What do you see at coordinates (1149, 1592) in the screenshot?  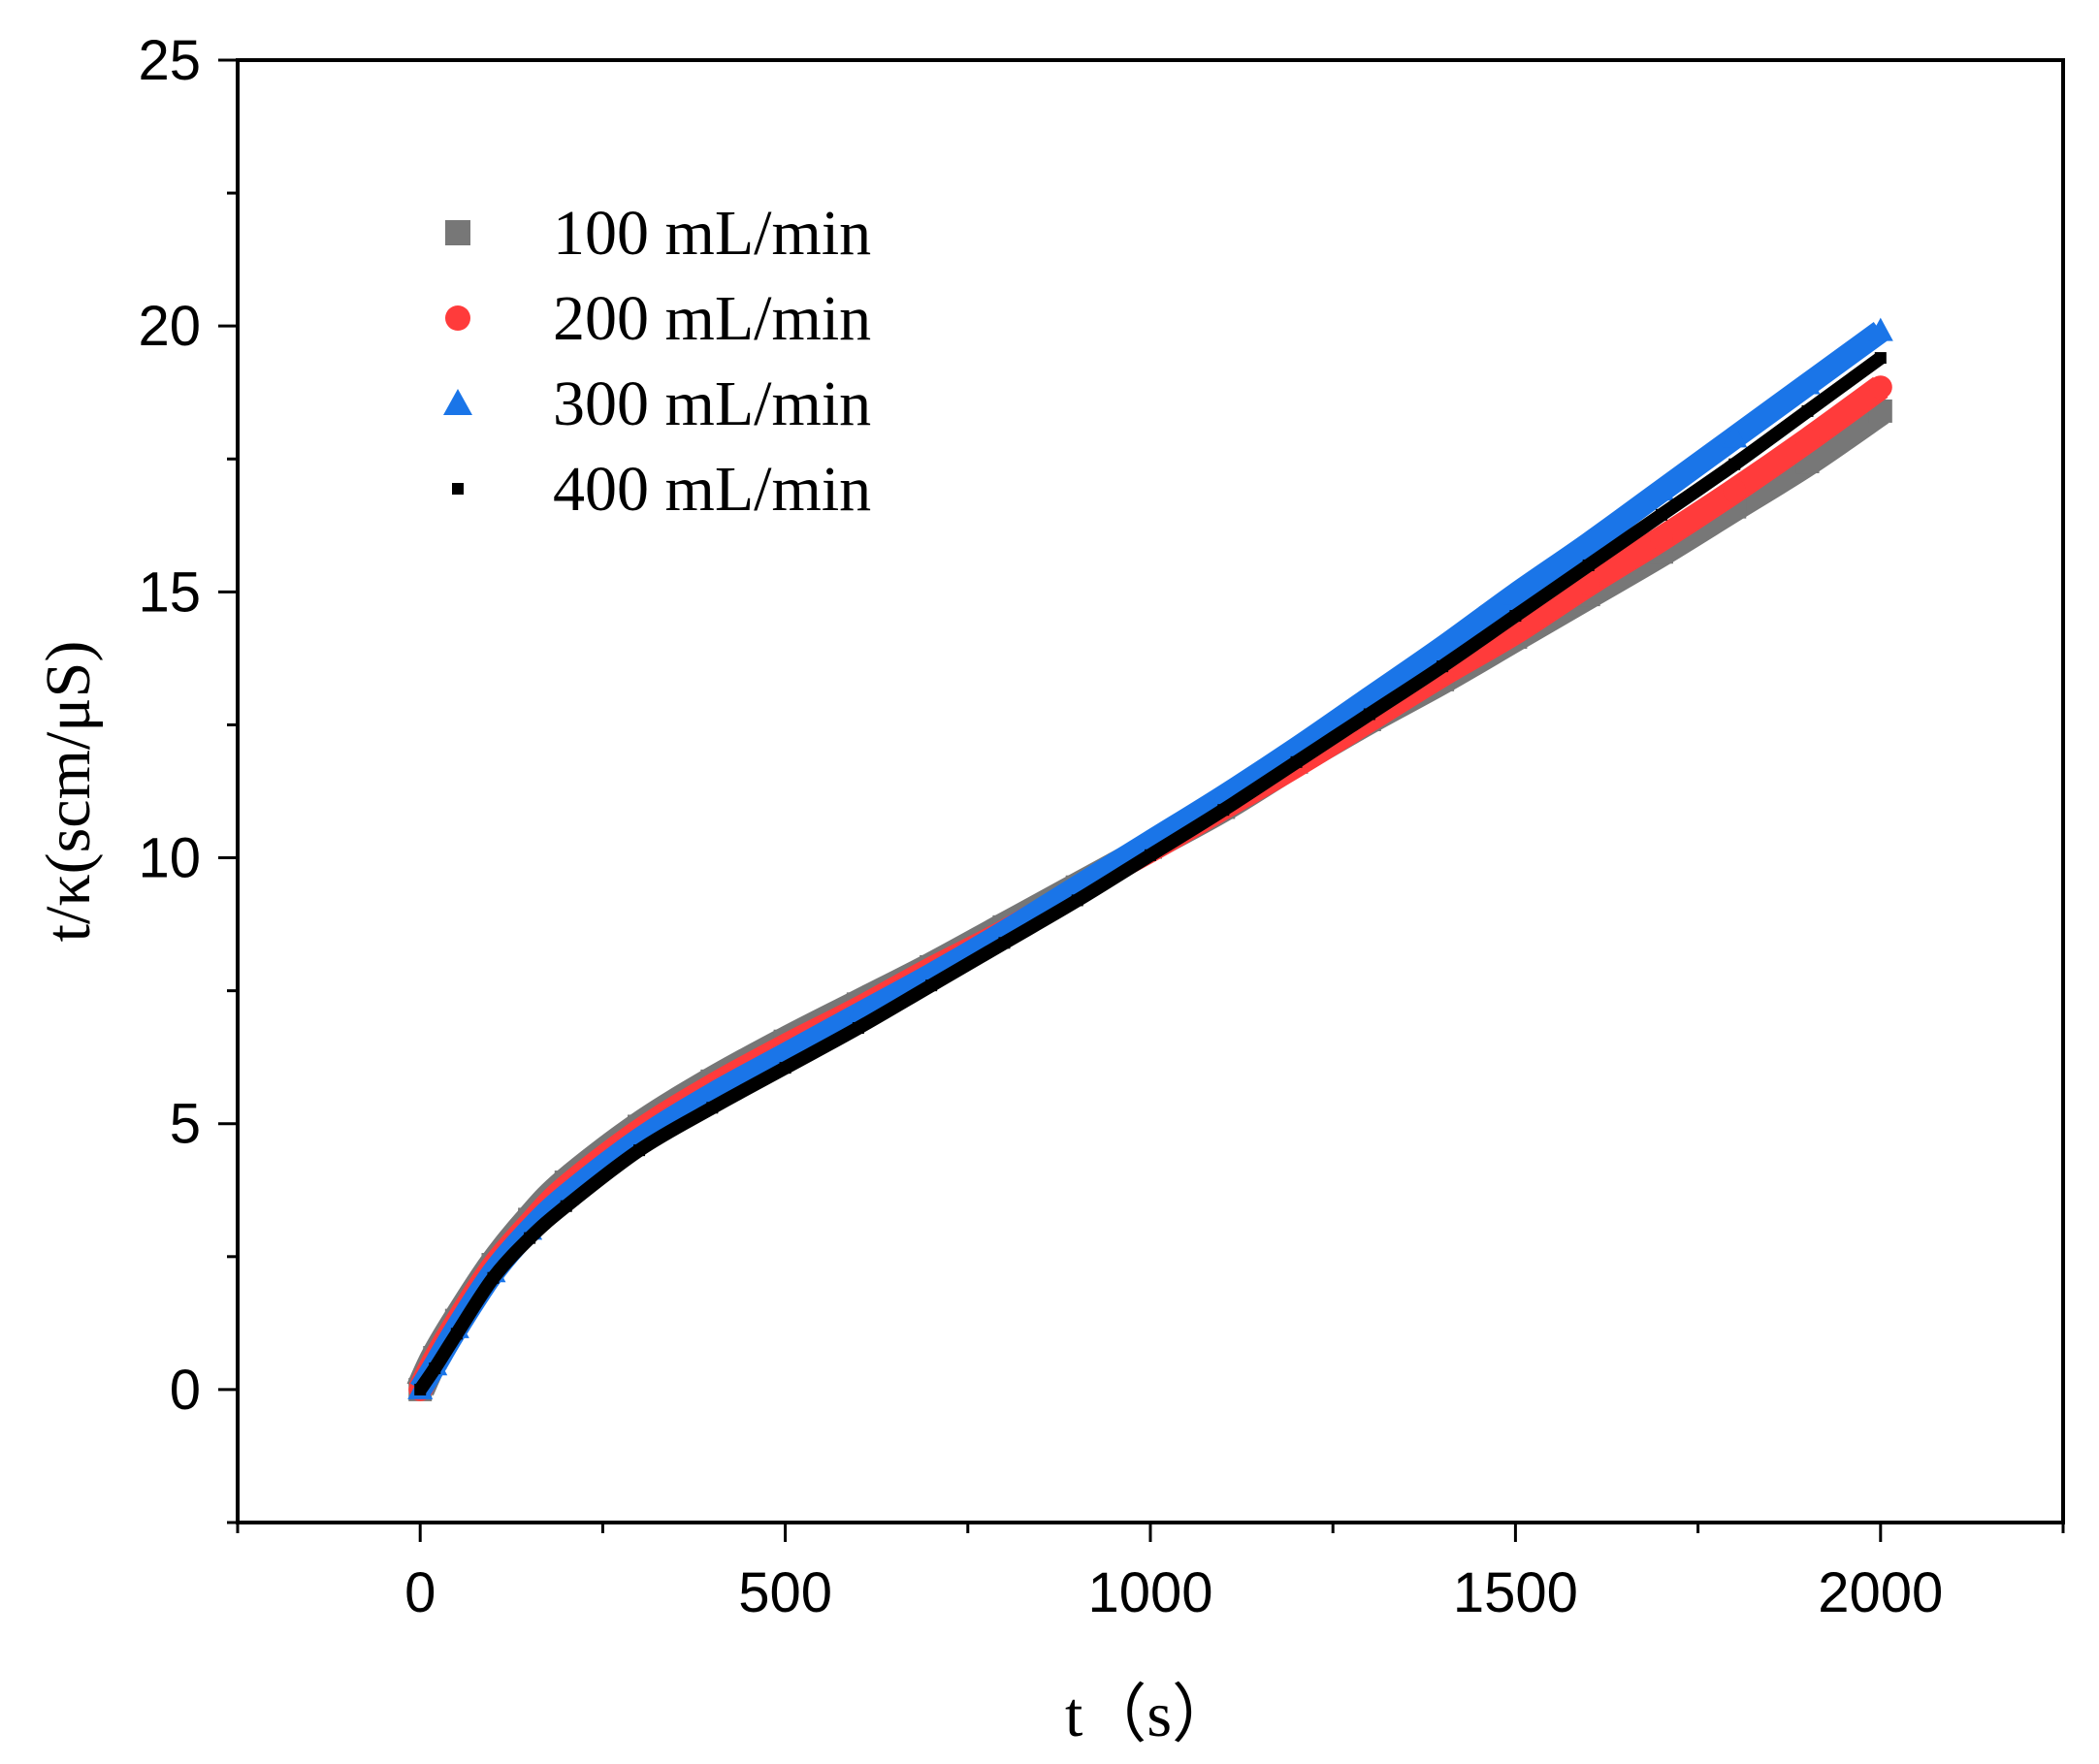 I see `x-tick-label: 1000` at bounding box center [1149, 1592].